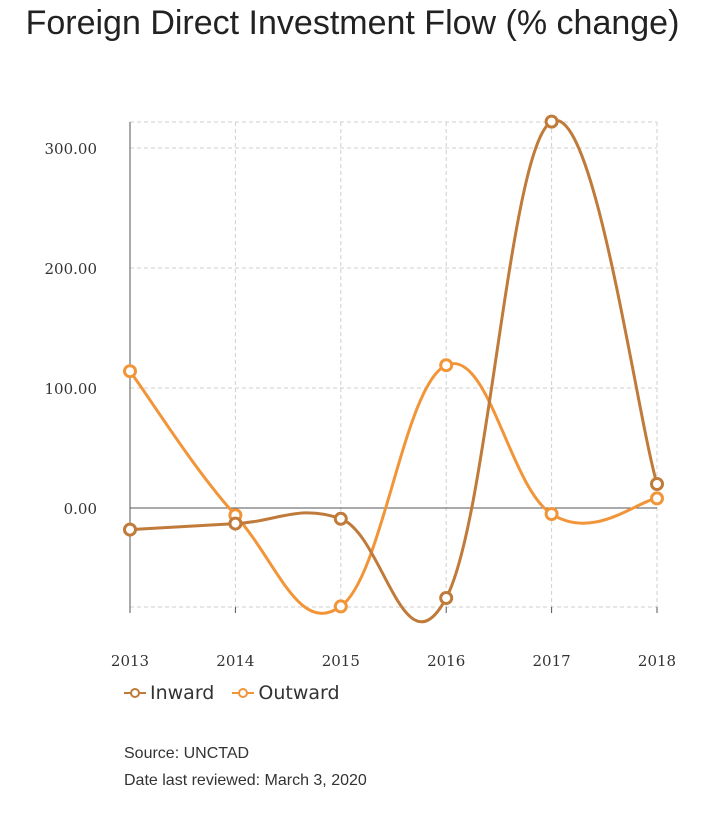 The width and height of the screenshot is (705, 823). I want to click on data-point-inward-2014, so click(235, 523).